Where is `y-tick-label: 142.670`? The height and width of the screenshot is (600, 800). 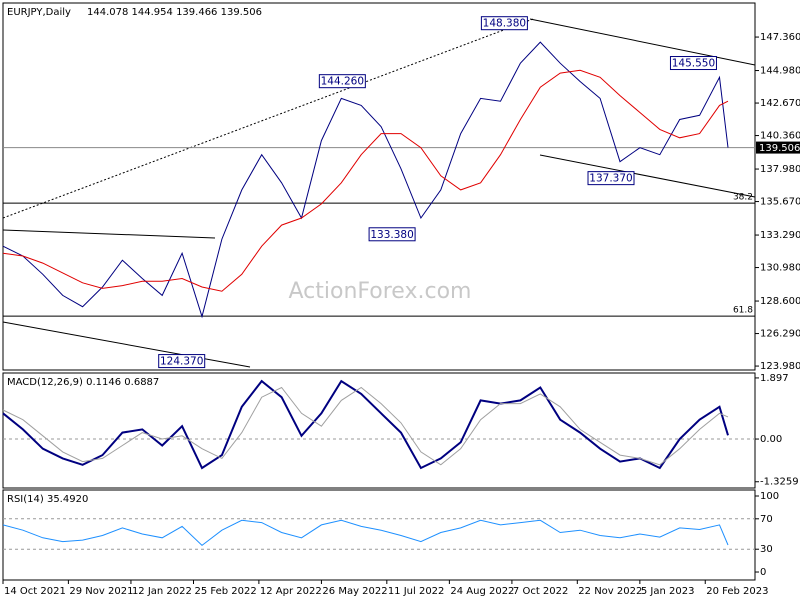
y-tick-label: 142.670 is located at coordinates (780, 103).